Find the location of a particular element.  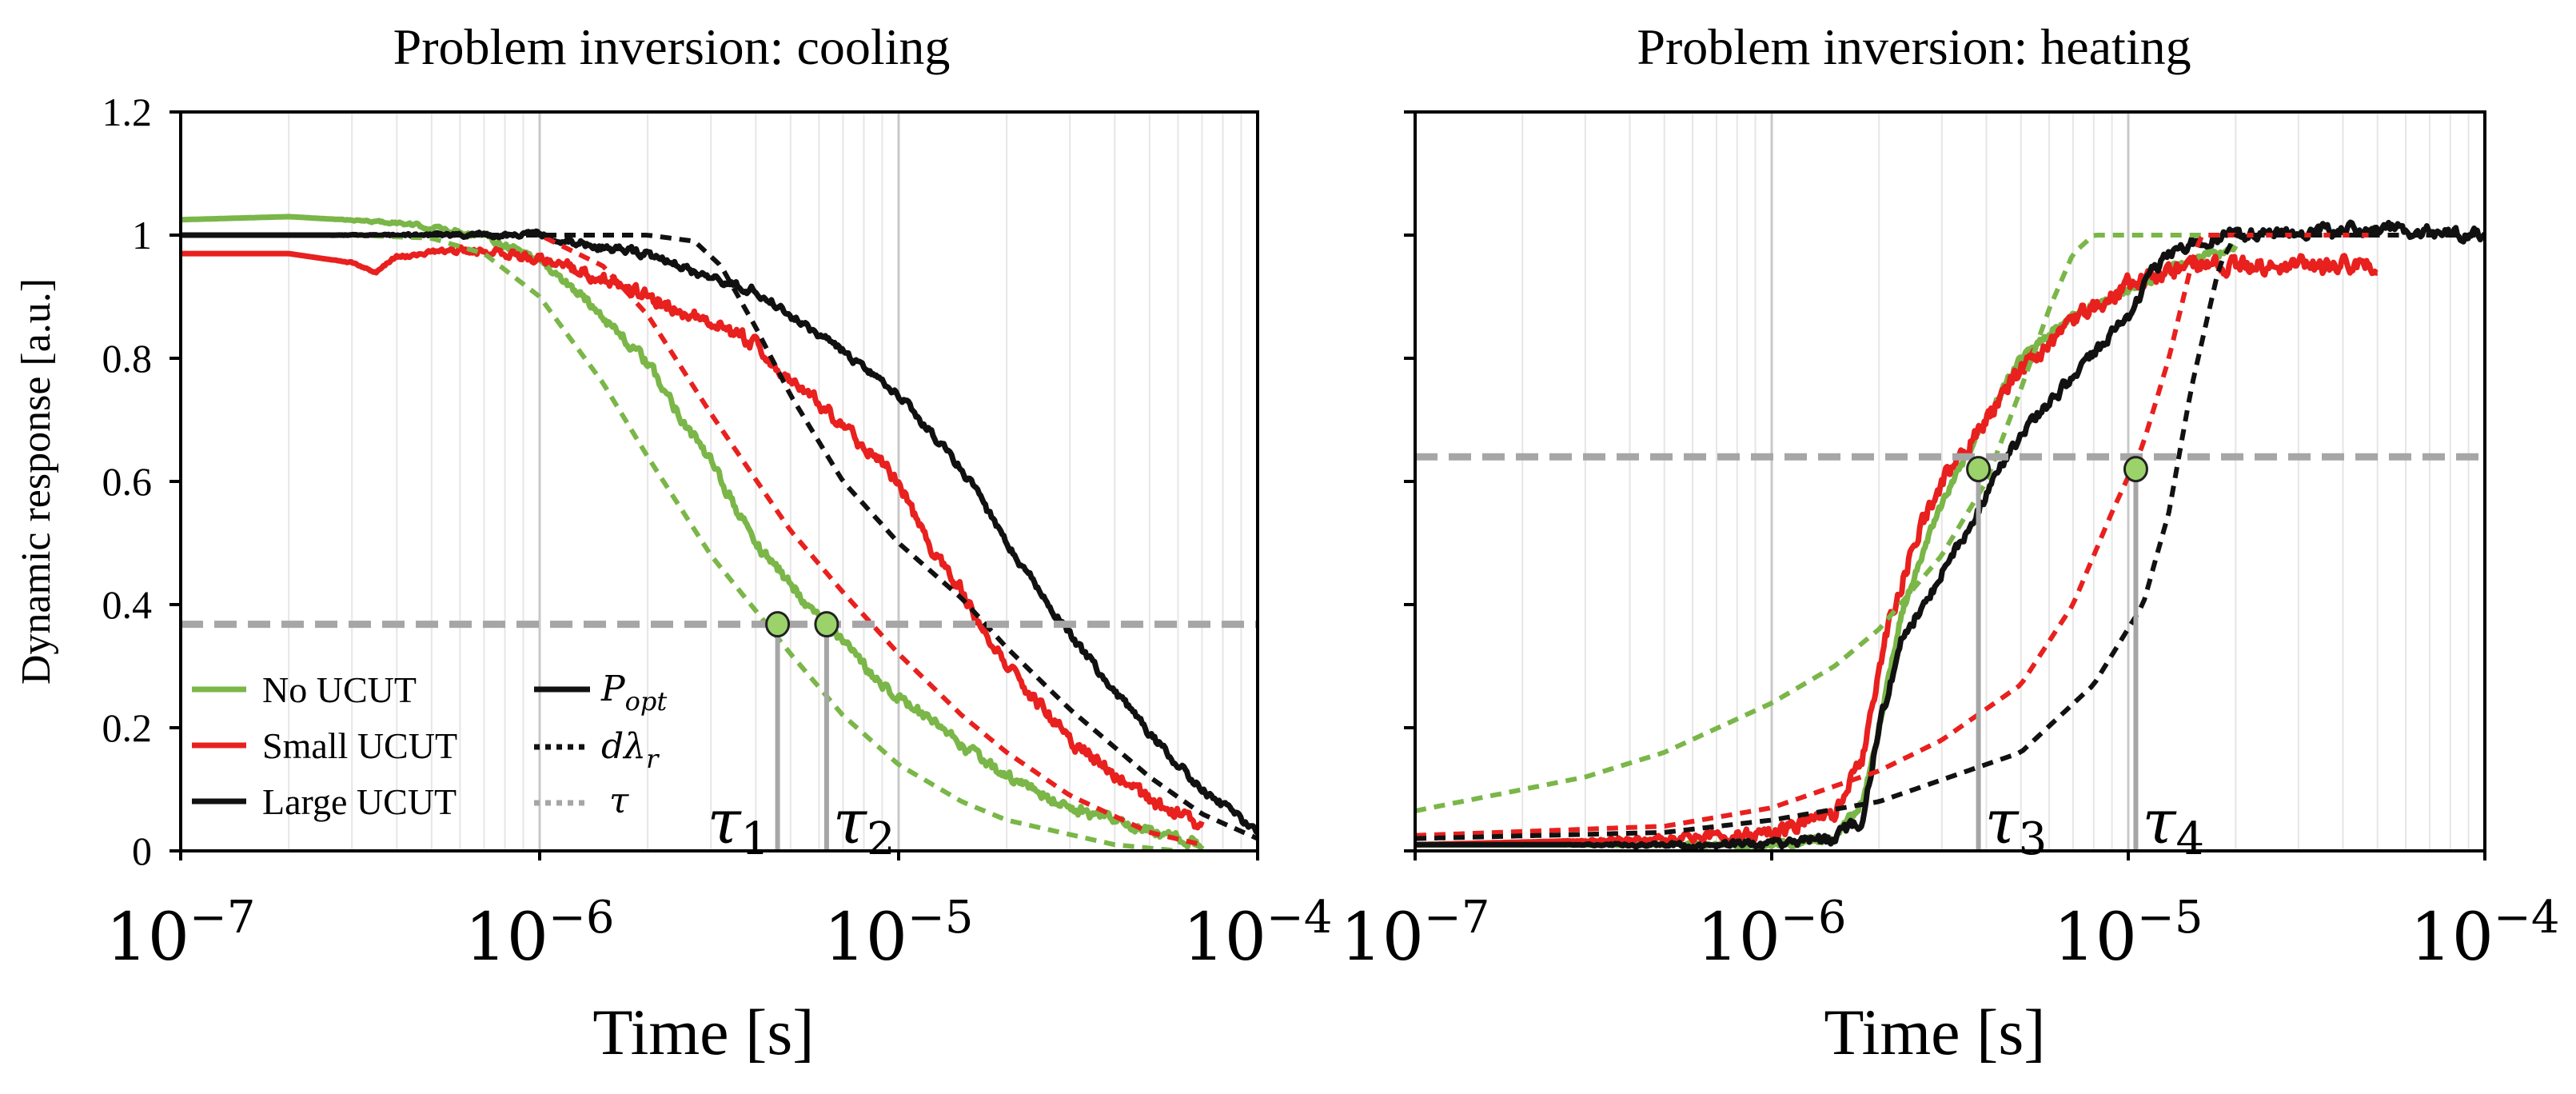

y-tick-label: 0 is located at coordinates (142, 850).